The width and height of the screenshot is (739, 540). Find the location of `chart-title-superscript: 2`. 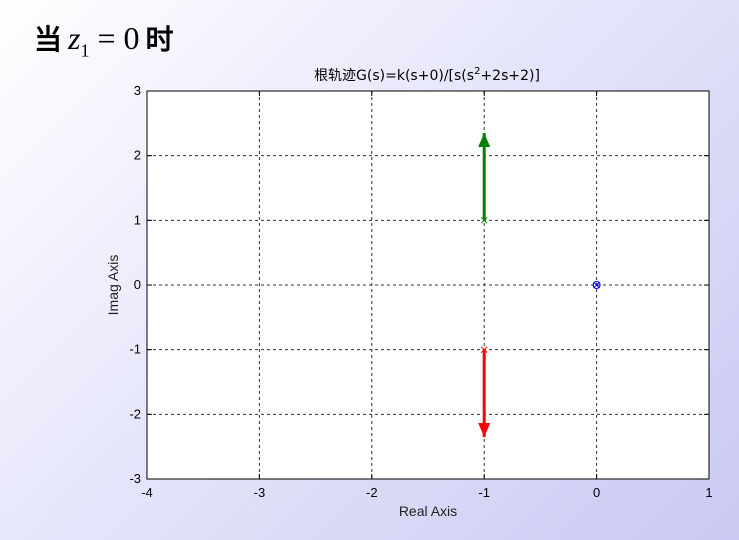

chart-title-superscript: 2 is located at coordinates (477, 71).